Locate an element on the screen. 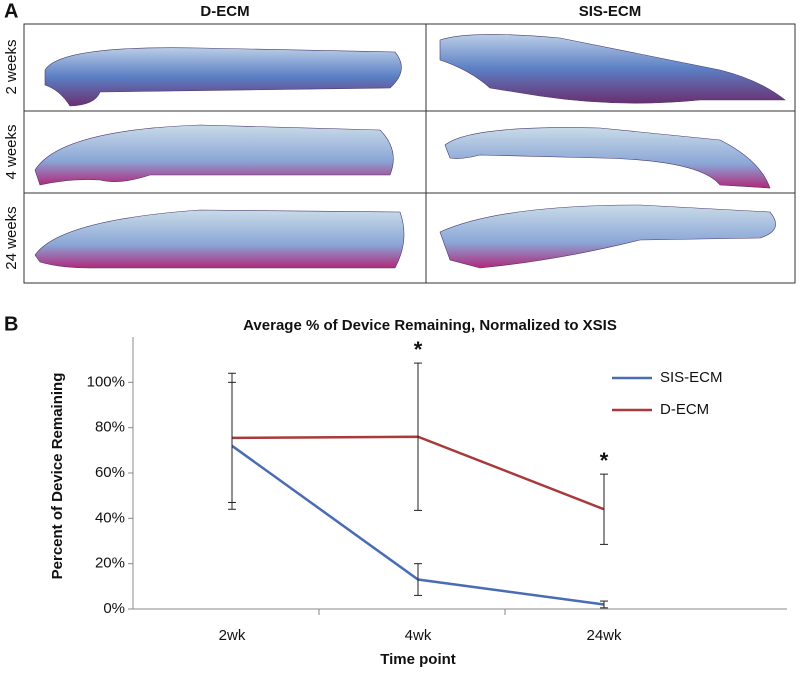 Image resolution: width=800 pixels, height=673 pixels. panel-letter: B is located at coordinates (11, 324).